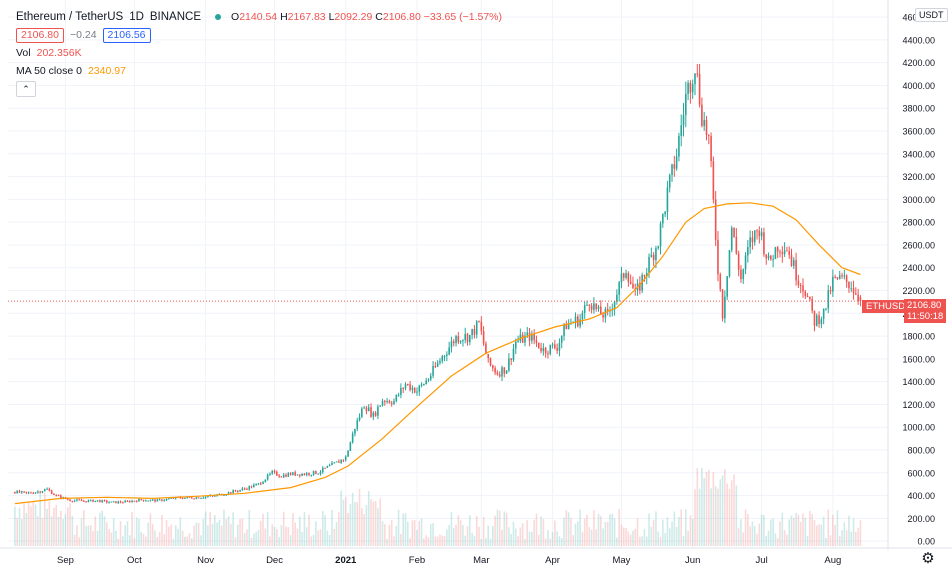 Image resolution: width=952 pixels, height=582 pixels. What do you see at coordinates (59, 53) in the screenshot?
I see `volume-value: 202.356K` at bounding box center [59, 53].